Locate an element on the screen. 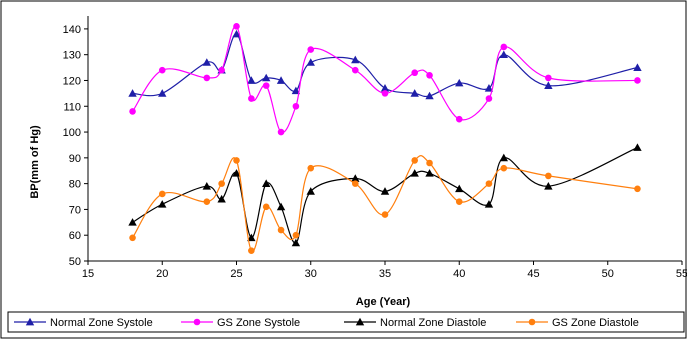 The width and height of the screenshot is (687, 344). x-tick-label: 50 is located at coordinates (608, 274).